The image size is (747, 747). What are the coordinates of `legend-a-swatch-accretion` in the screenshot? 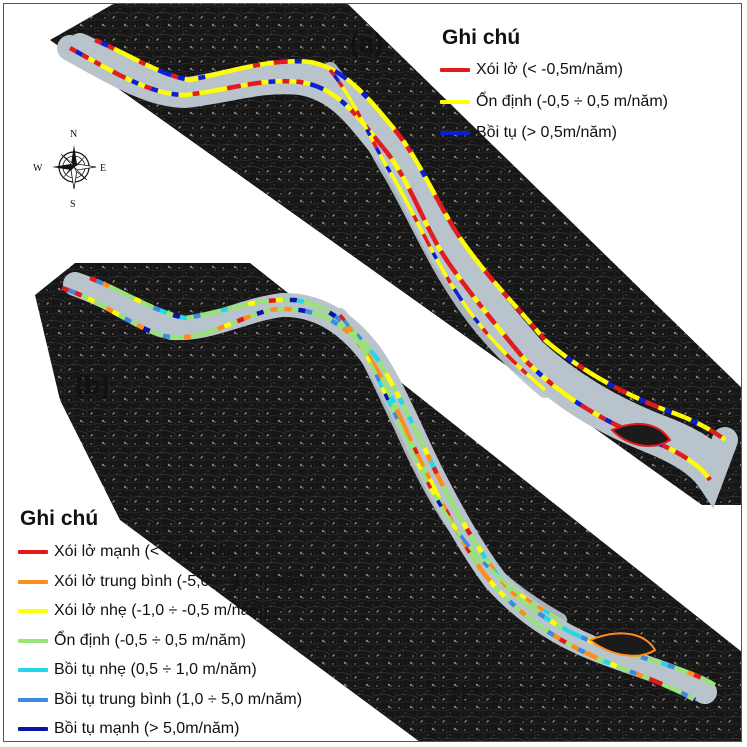 It's located at (455, 133).